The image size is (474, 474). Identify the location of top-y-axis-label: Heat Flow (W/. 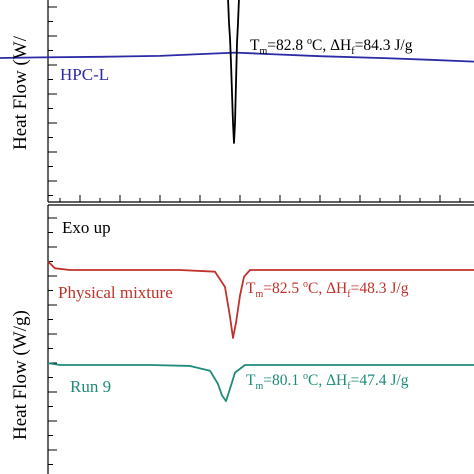
(20, 92).